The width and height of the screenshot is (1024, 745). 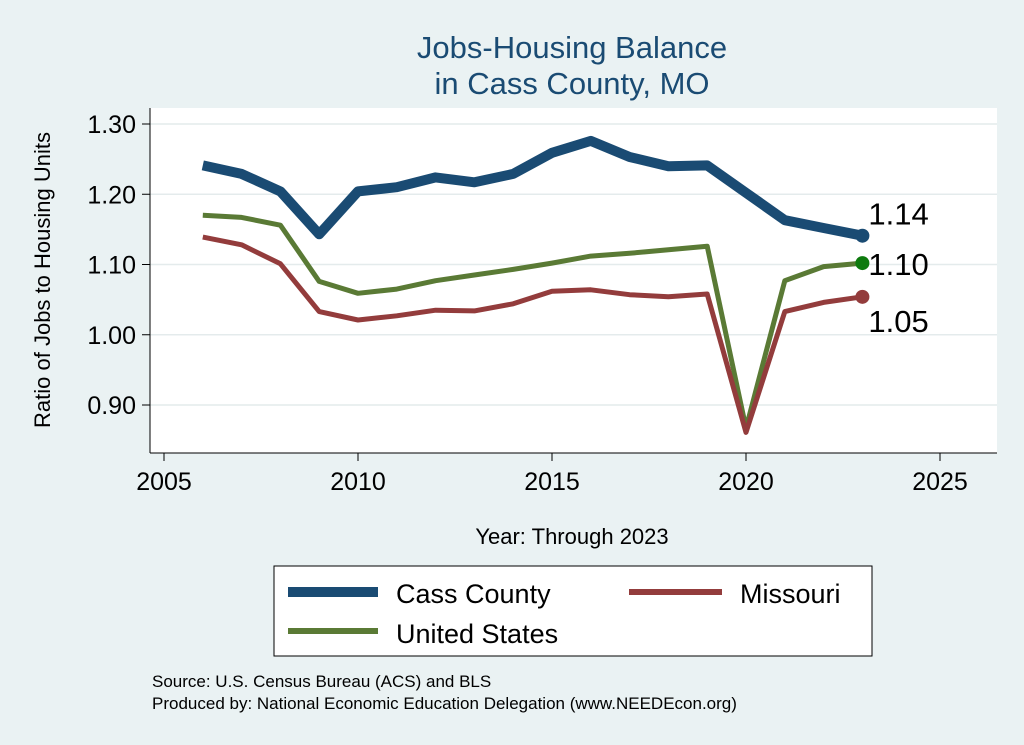 I want to click on end-marker-united-states, so click(x=862, y=263).